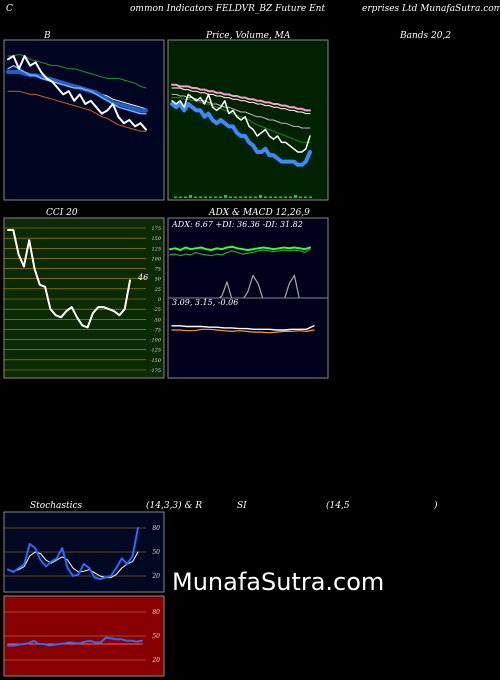  Describe the element at coordinates (278, 582) in the screenshot. I see `watermark: MunafaSutra.com` at that location.